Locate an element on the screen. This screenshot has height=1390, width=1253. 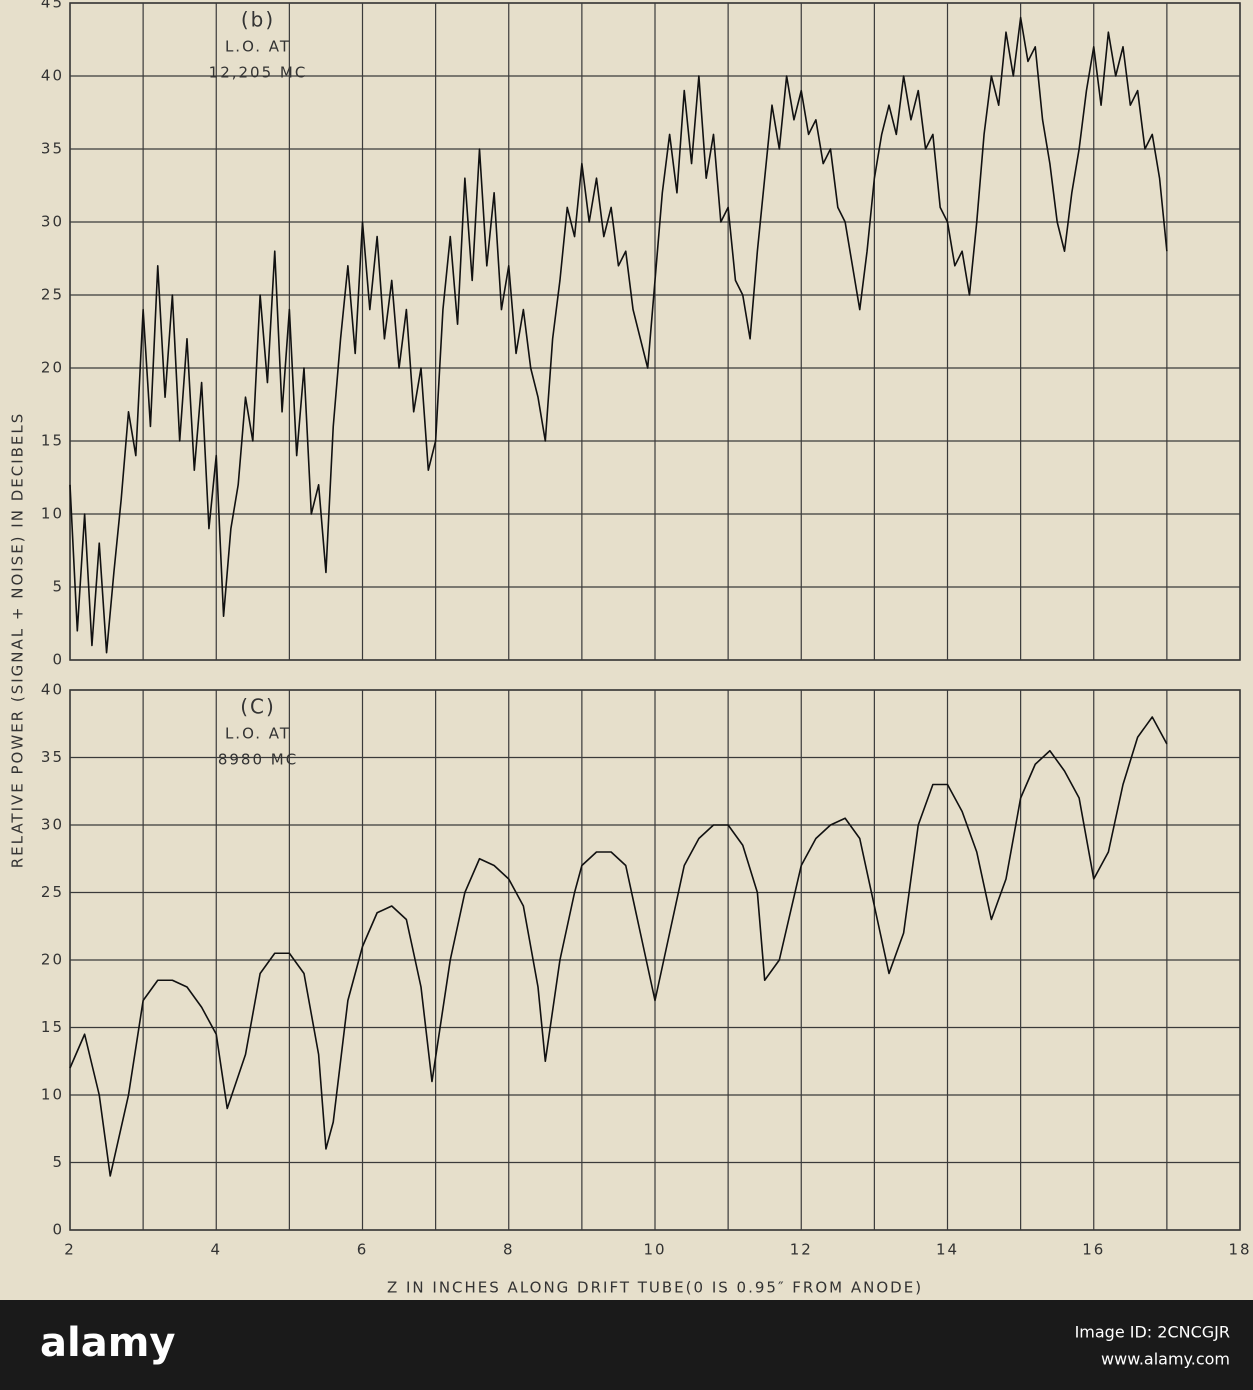
x-tick-label: 16 is located at coordinates (1093, 1250).